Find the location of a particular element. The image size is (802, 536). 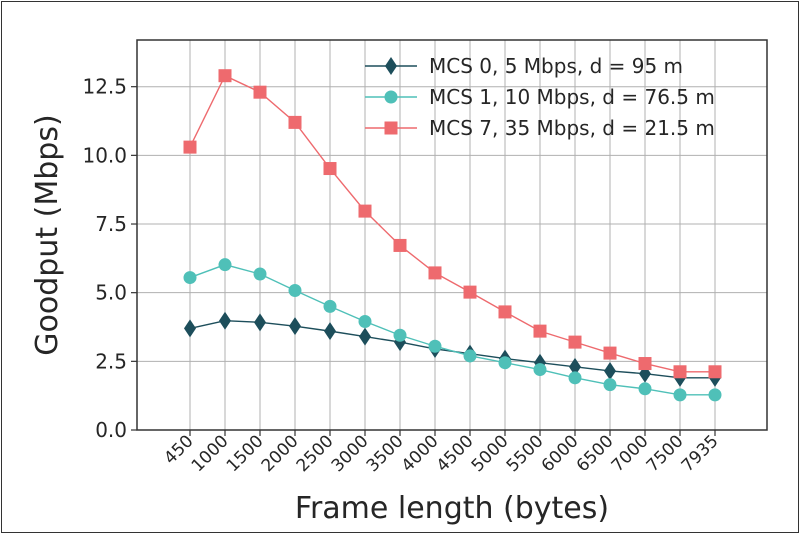

y-tick-label: 5.0 is located at coordinates (111, 293).